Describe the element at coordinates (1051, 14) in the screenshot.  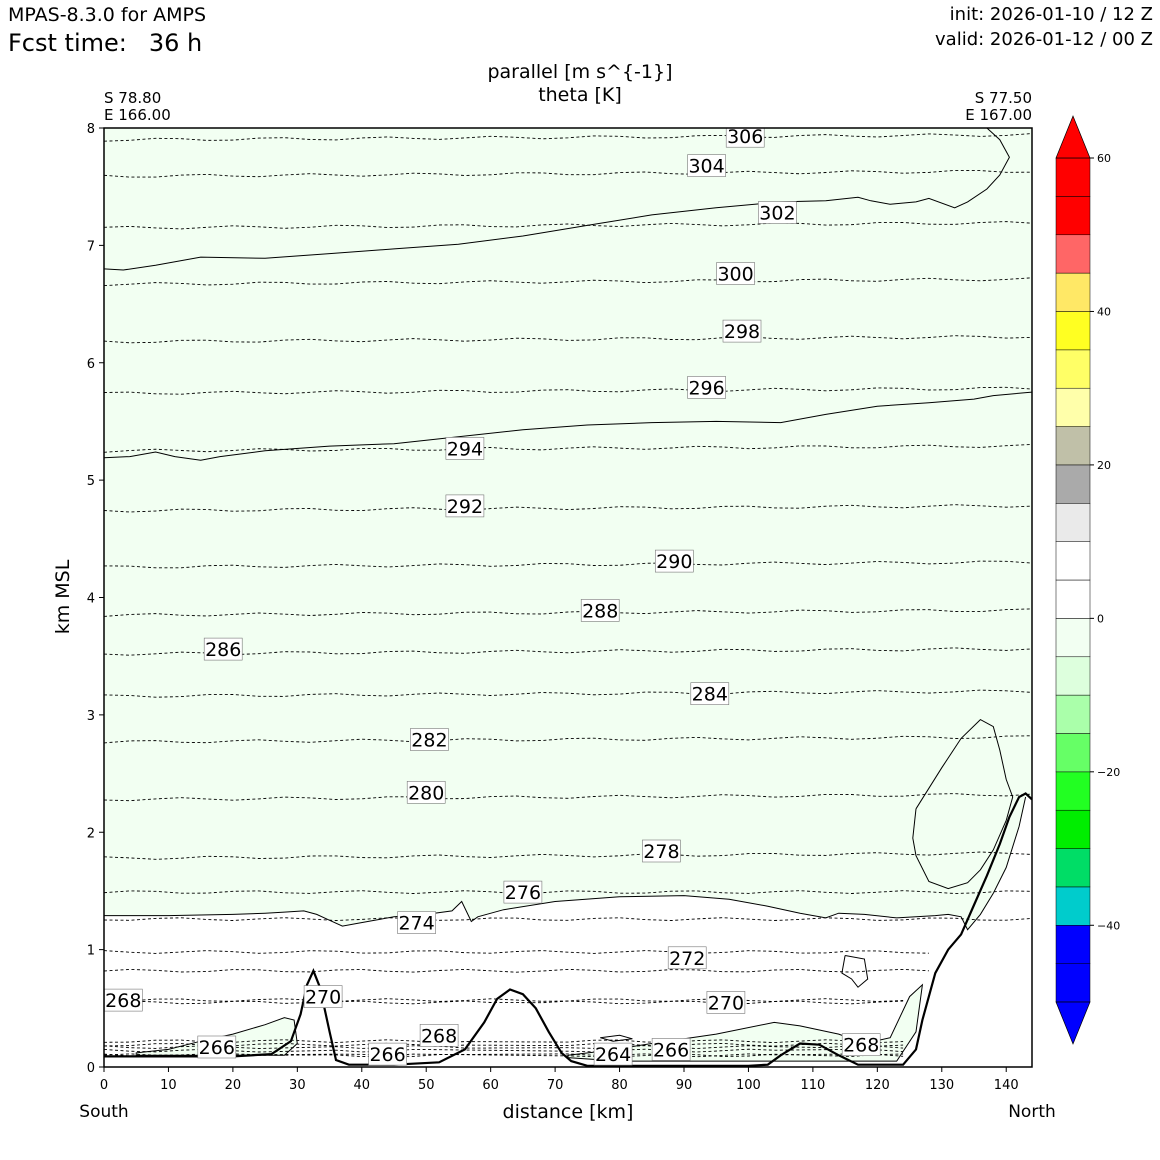
I see `init-time: init: 2026-01-10 / 12 Z` at that location.